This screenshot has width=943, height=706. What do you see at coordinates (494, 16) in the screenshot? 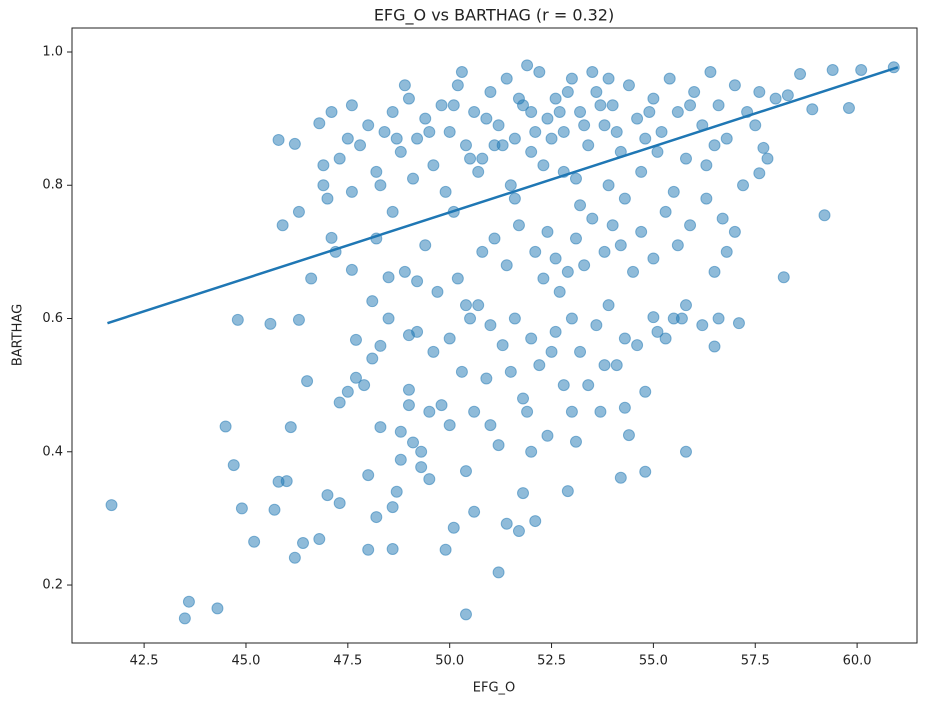
I see `chart-title: EFG_O vs BARTHAG (r = 0.32)` at bounding box center [494, 16].